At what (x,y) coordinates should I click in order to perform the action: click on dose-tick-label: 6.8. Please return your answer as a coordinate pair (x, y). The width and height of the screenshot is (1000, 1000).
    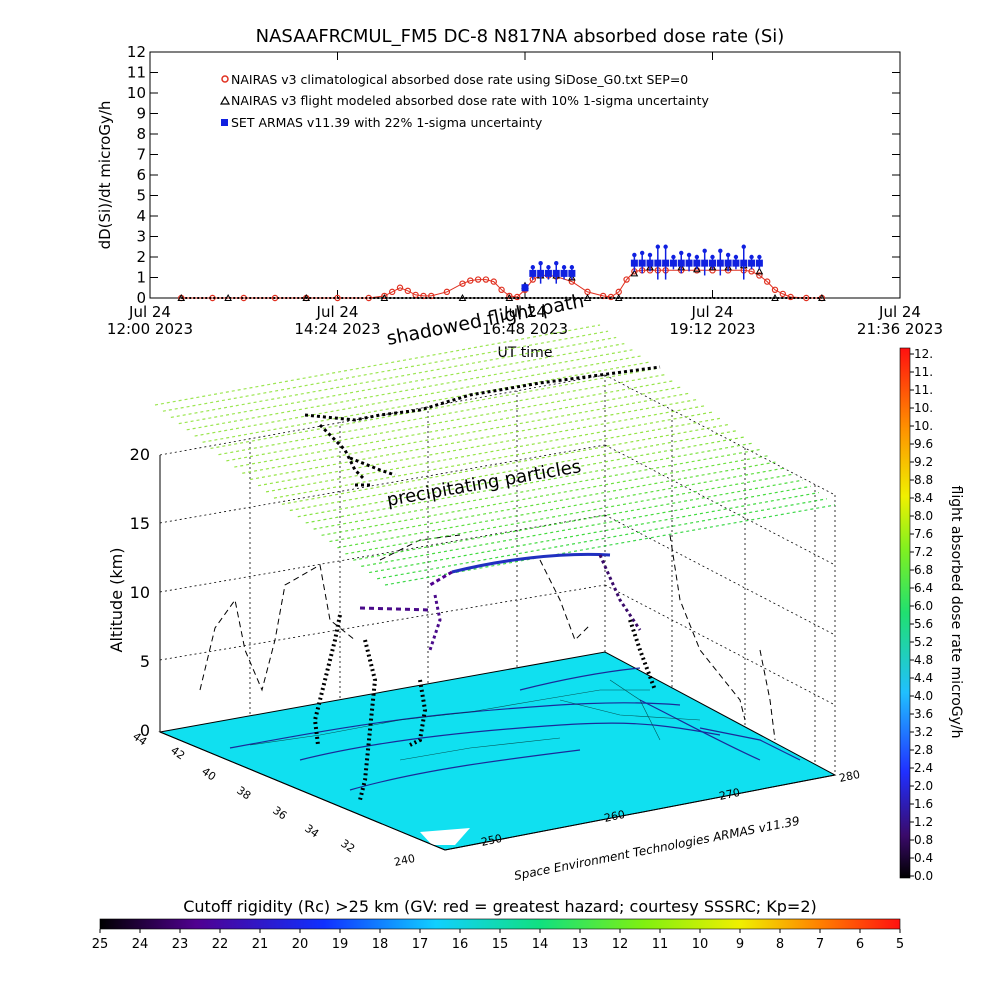
    Looking at the image, I should click on (923, 570).